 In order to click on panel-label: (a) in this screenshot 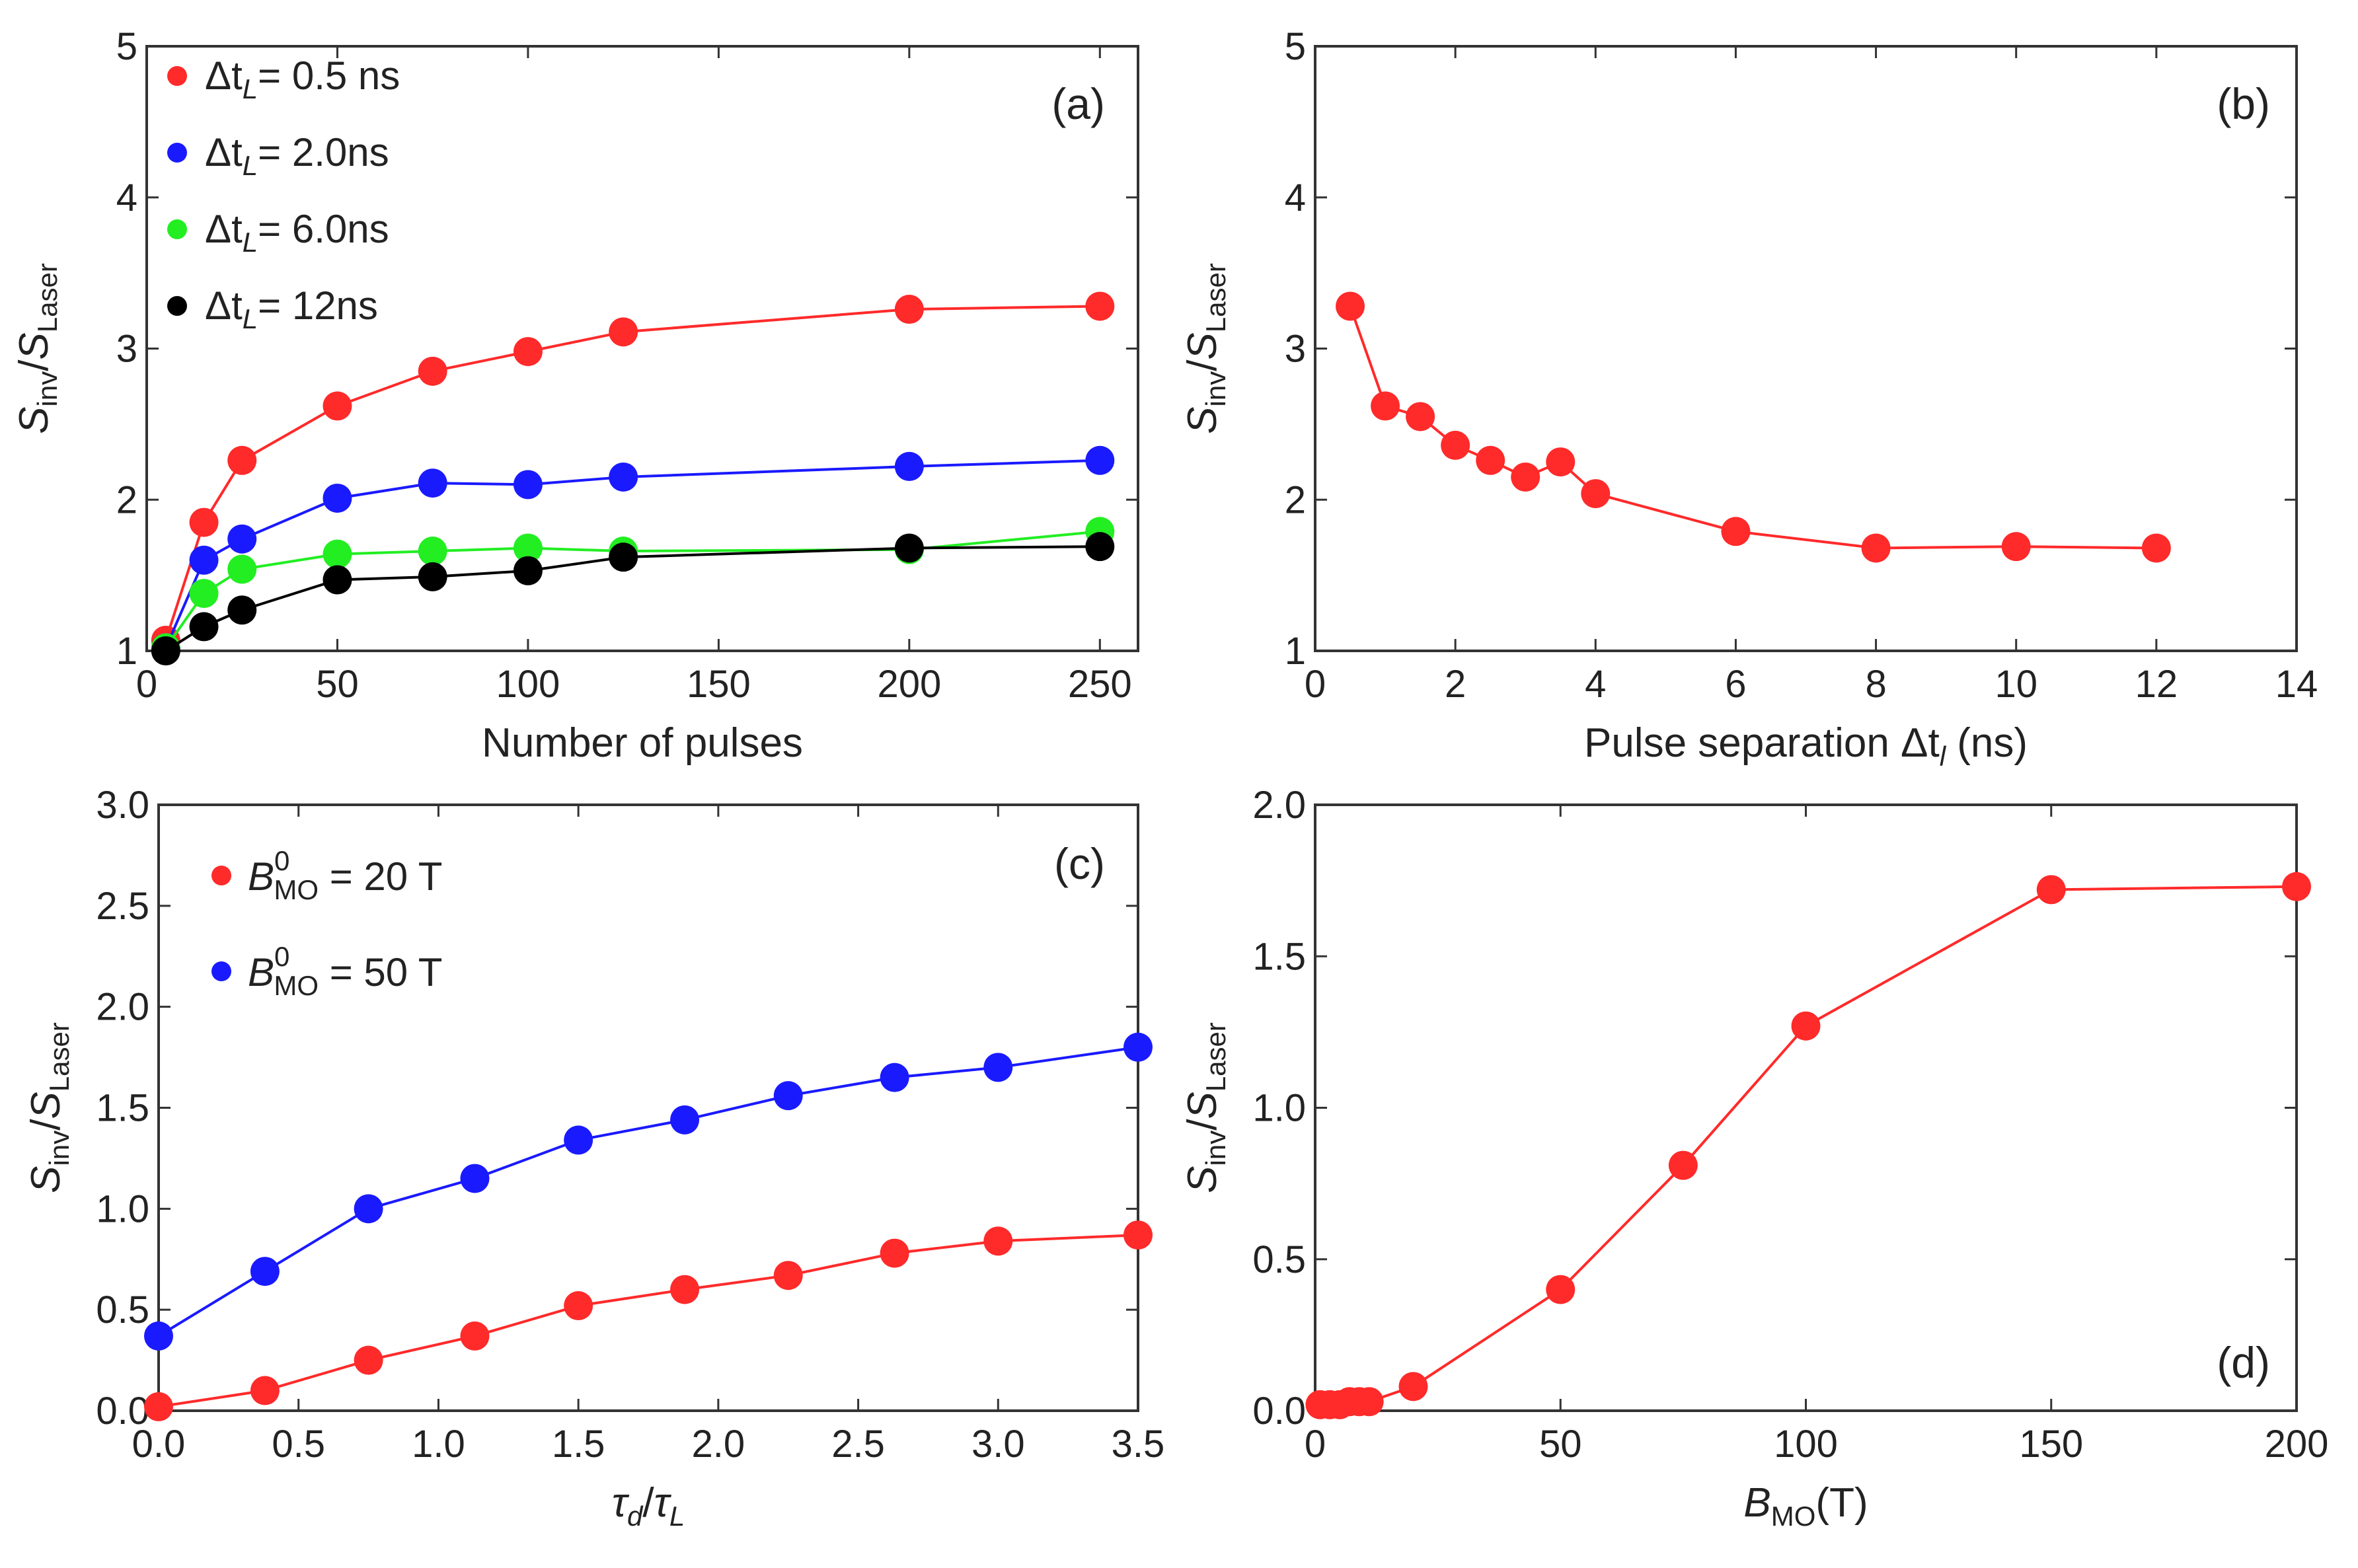, I will do `click(1078, 103)`.